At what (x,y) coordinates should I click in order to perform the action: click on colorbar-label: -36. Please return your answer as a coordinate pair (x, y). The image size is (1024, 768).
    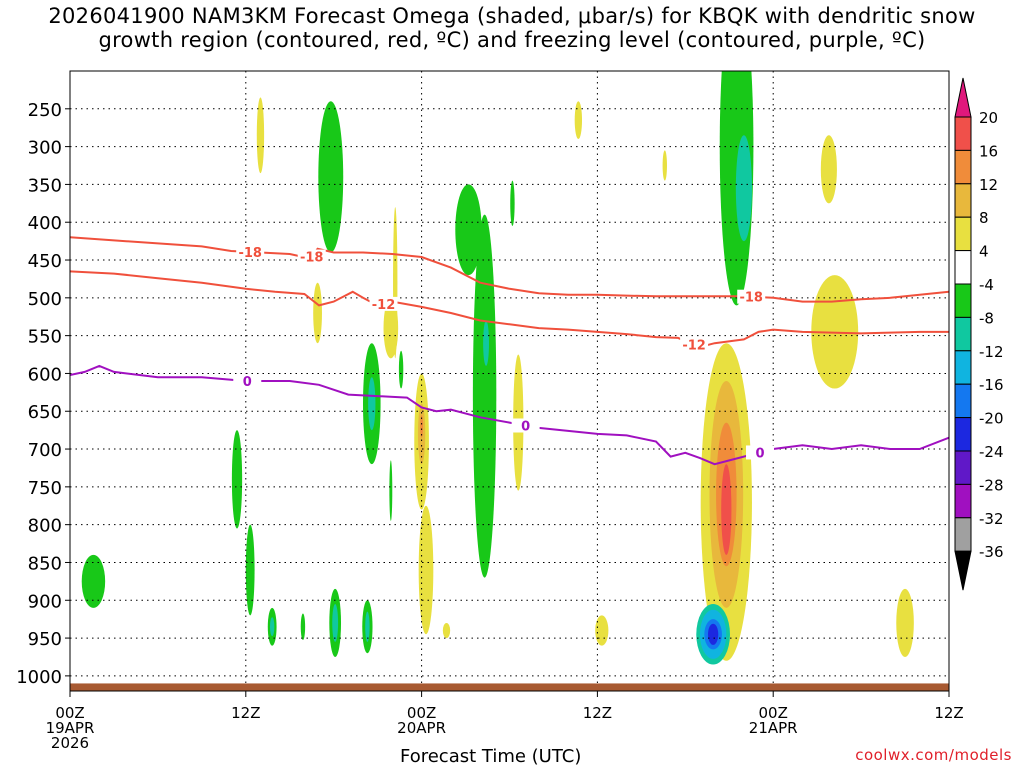
    Looking at the image, I should click on (991, 552).